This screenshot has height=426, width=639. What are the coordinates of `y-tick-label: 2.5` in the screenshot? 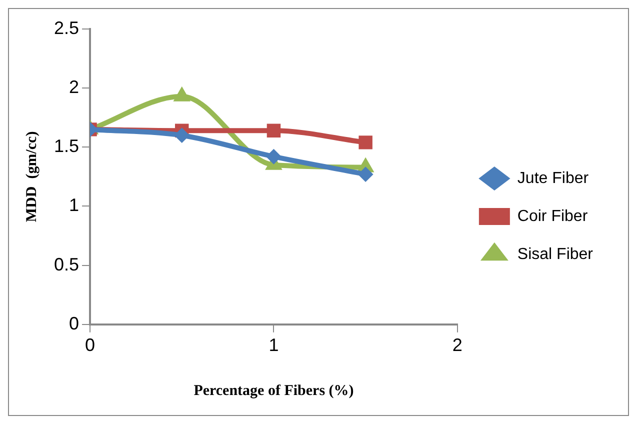 It's located at (67, 28).